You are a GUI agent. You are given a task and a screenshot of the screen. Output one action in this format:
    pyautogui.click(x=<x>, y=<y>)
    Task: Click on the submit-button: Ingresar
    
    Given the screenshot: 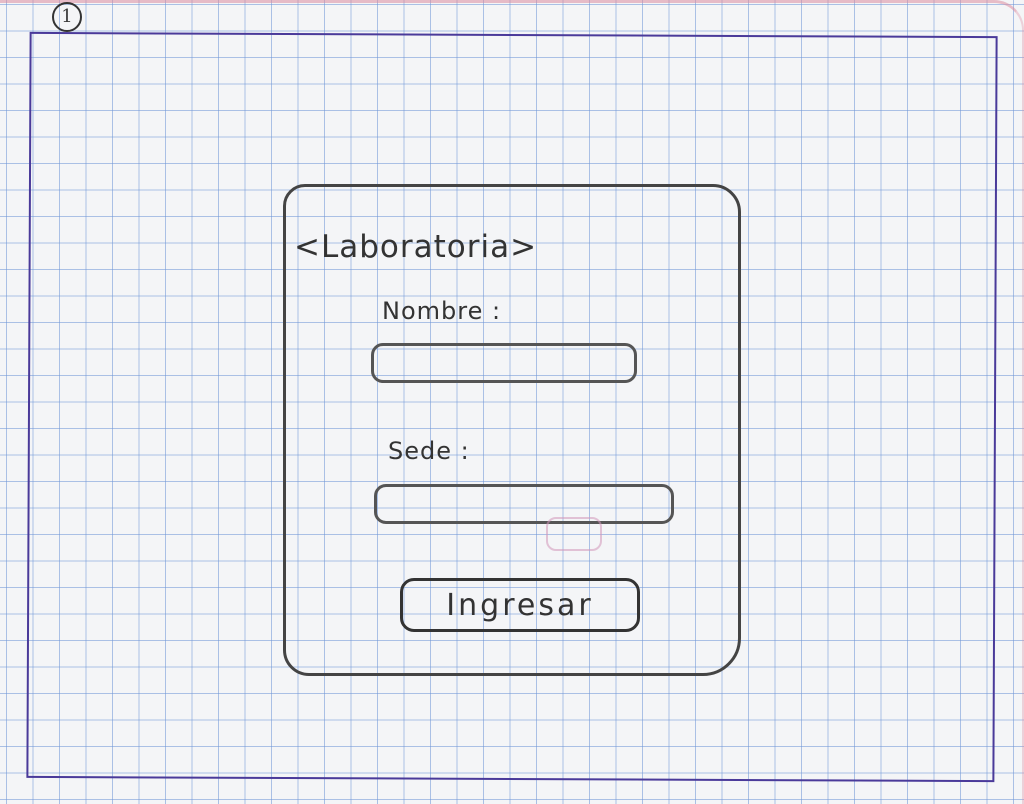 What is the action you would take?
    pyautogui.click(x=520, y=605)
    